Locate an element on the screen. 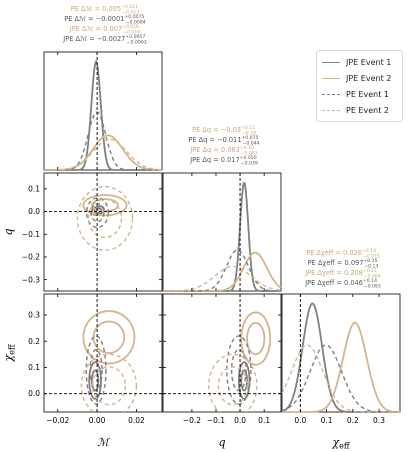  legend-item-pe-event-1: PE Event 1 is located at coordinates (355, 94).